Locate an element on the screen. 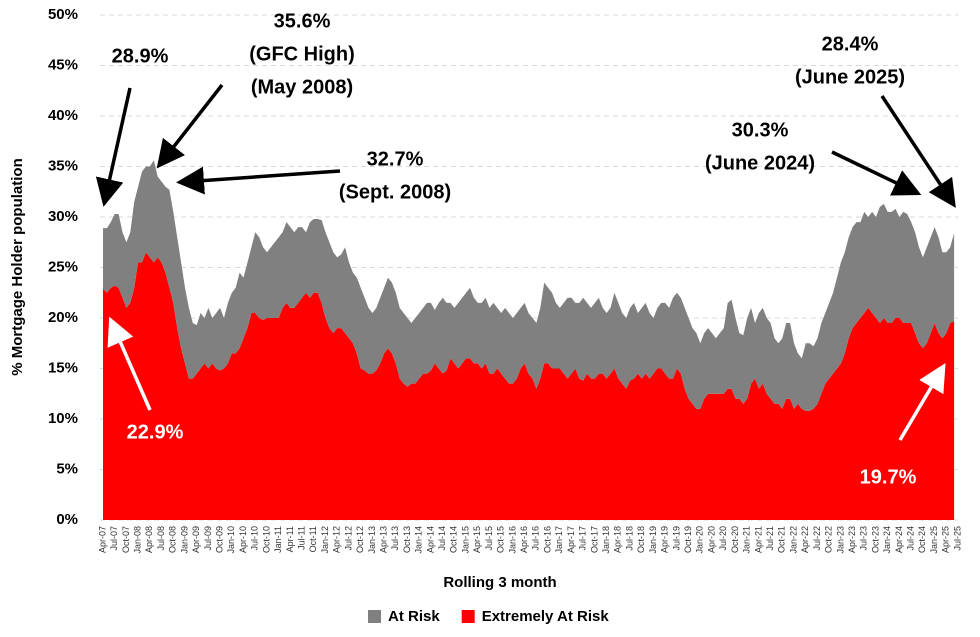 This screenshot has width=980, height=637. x-tick-label: Apr-16 is located at coordinates (524, 539).